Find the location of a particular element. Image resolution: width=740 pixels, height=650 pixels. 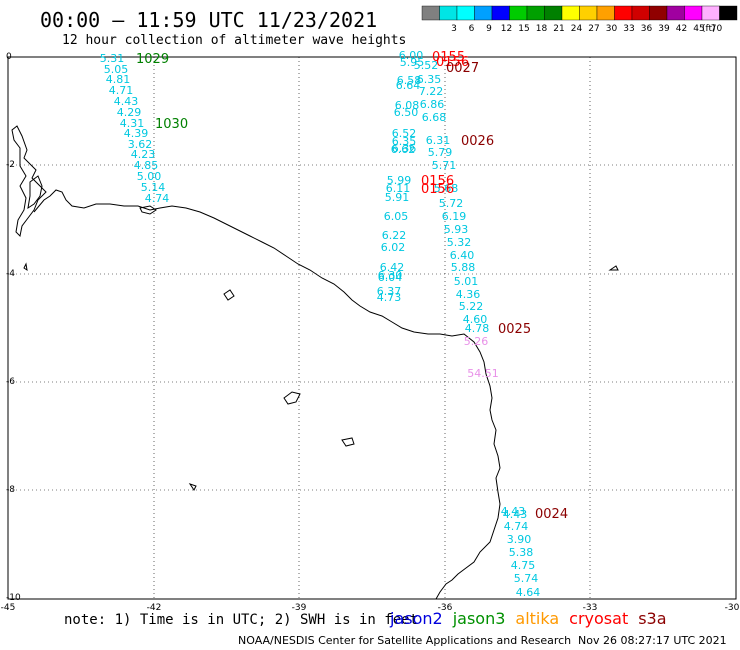

legend-swatch is located at coordinates (728, 13).